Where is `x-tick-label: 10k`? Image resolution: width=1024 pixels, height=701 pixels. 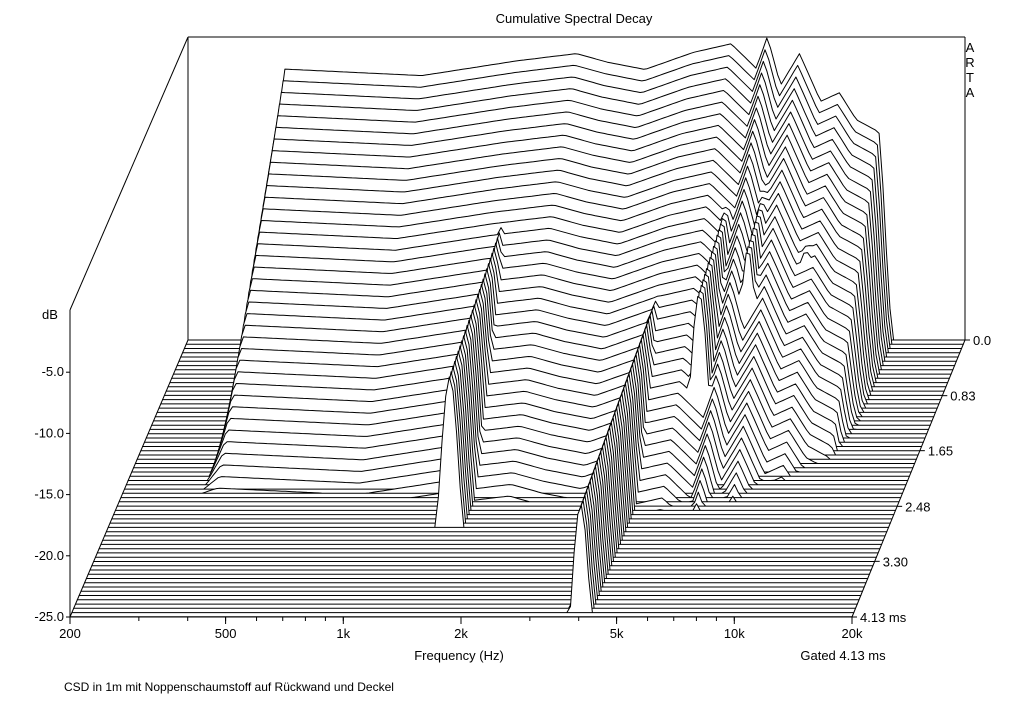 x-tick-label: 10k is located at coordinates (734, 633).